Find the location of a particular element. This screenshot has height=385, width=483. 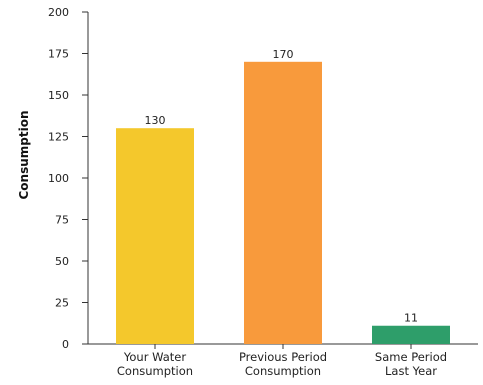

y-tick-label: 25 is located at coordinates (62, 303).